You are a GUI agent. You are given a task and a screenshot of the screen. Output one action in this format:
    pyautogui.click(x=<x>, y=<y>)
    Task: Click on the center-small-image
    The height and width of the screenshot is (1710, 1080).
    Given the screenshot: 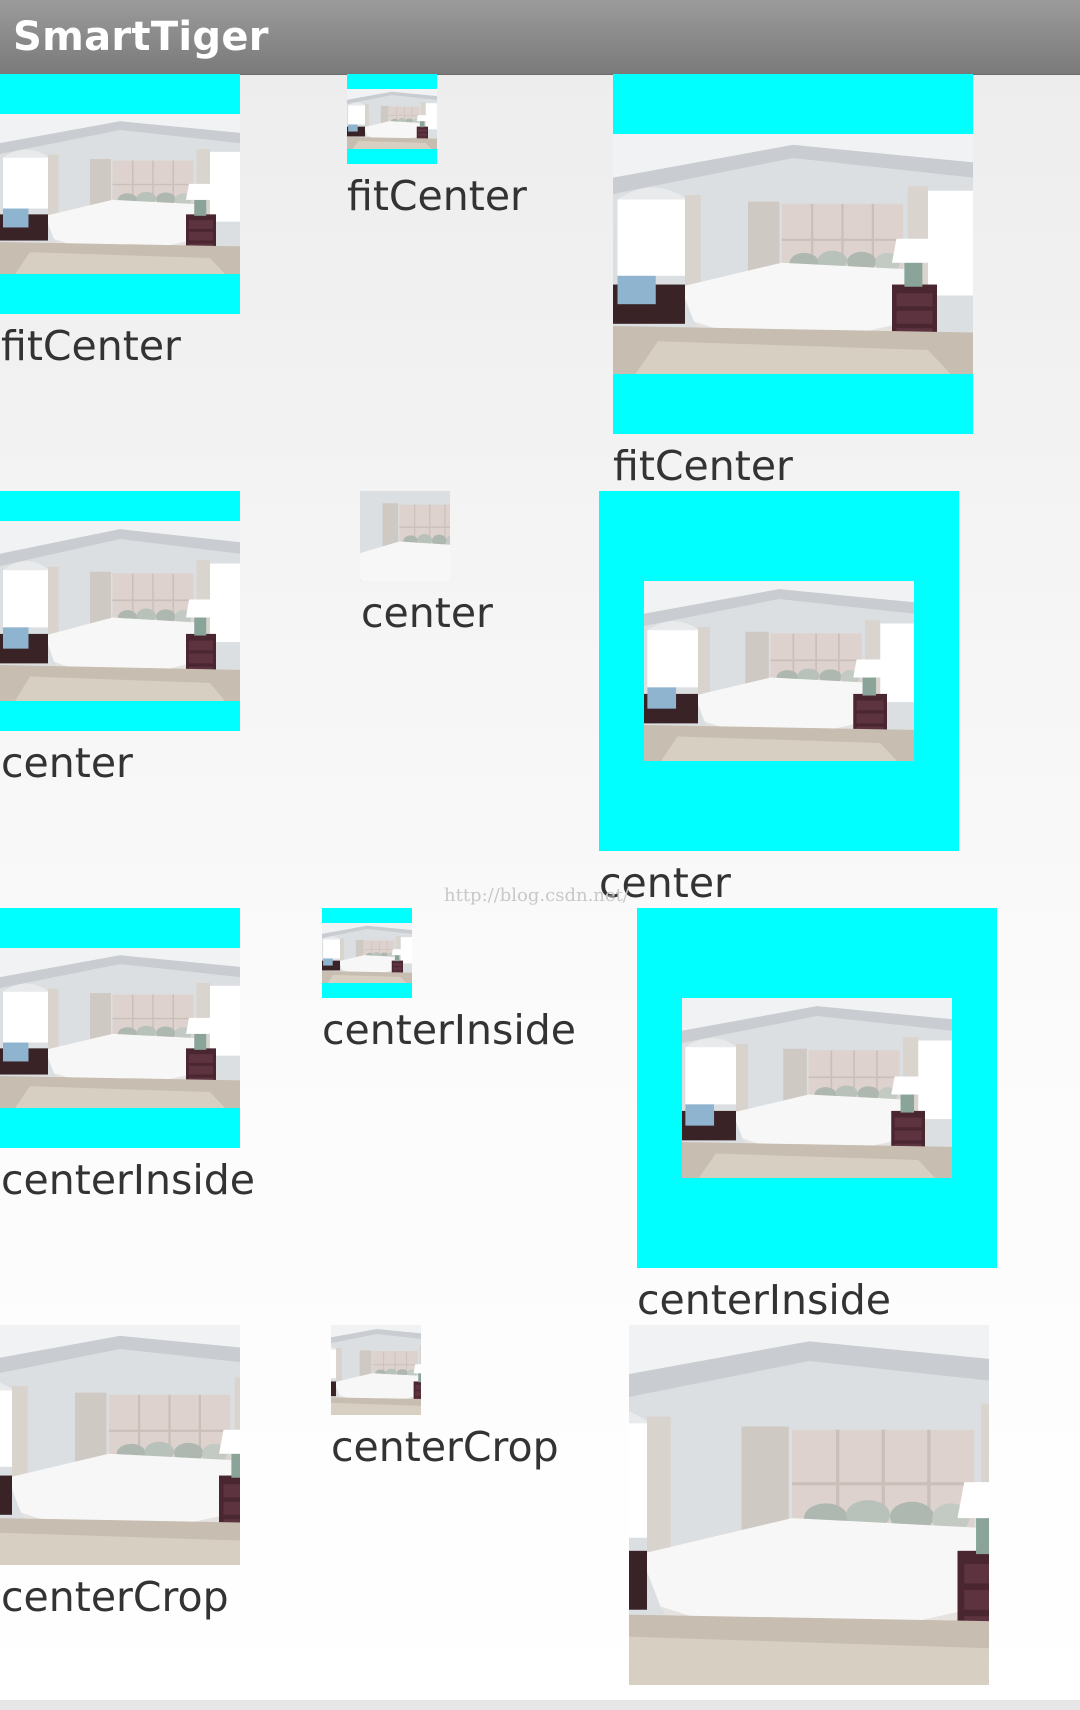 What is the action you would take?
    pyautogui.click(x=120, y=611)
    